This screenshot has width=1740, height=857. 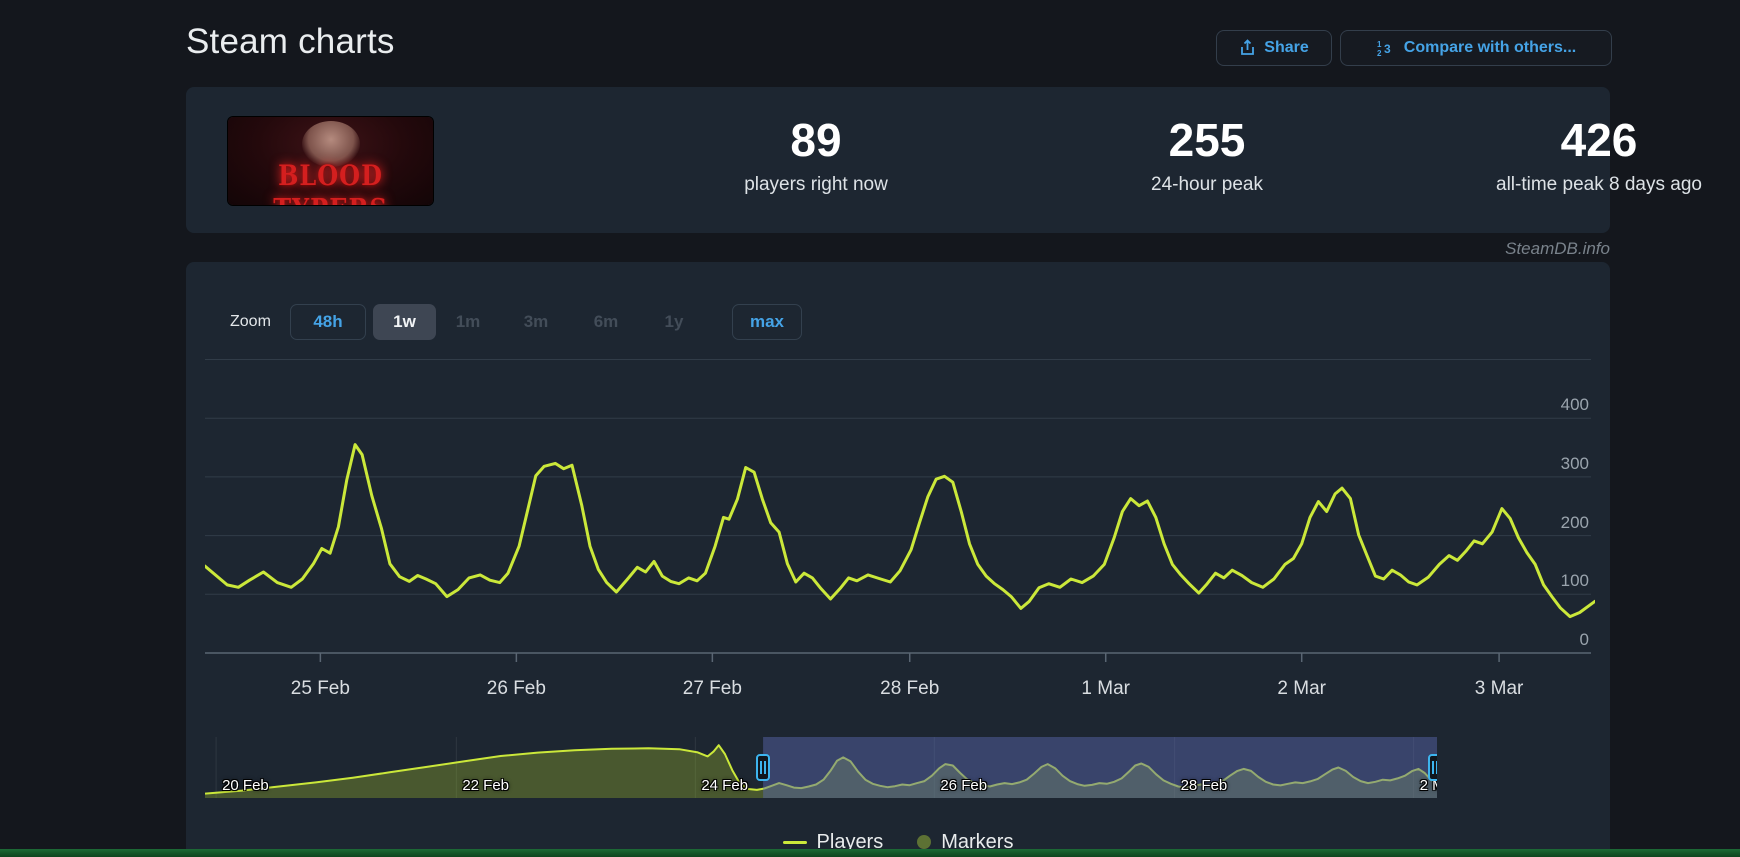 I want to click on peak-24h-value: 255, so click(x=1207, y=140).